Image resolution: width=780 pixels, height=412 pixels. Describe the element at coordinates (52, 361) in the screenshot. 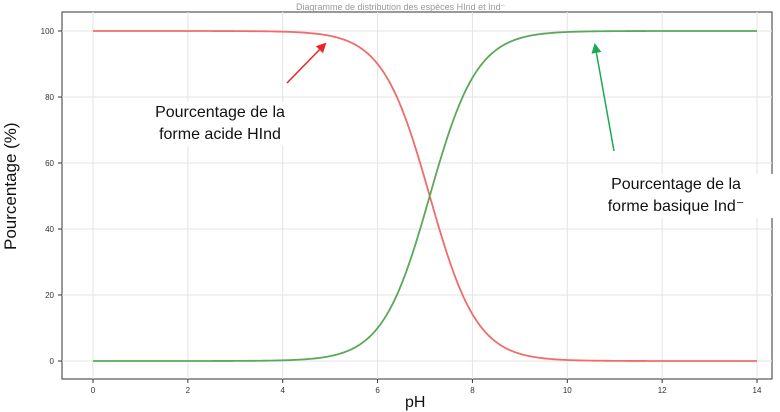

I see `y-tick-label: 0` at that location.